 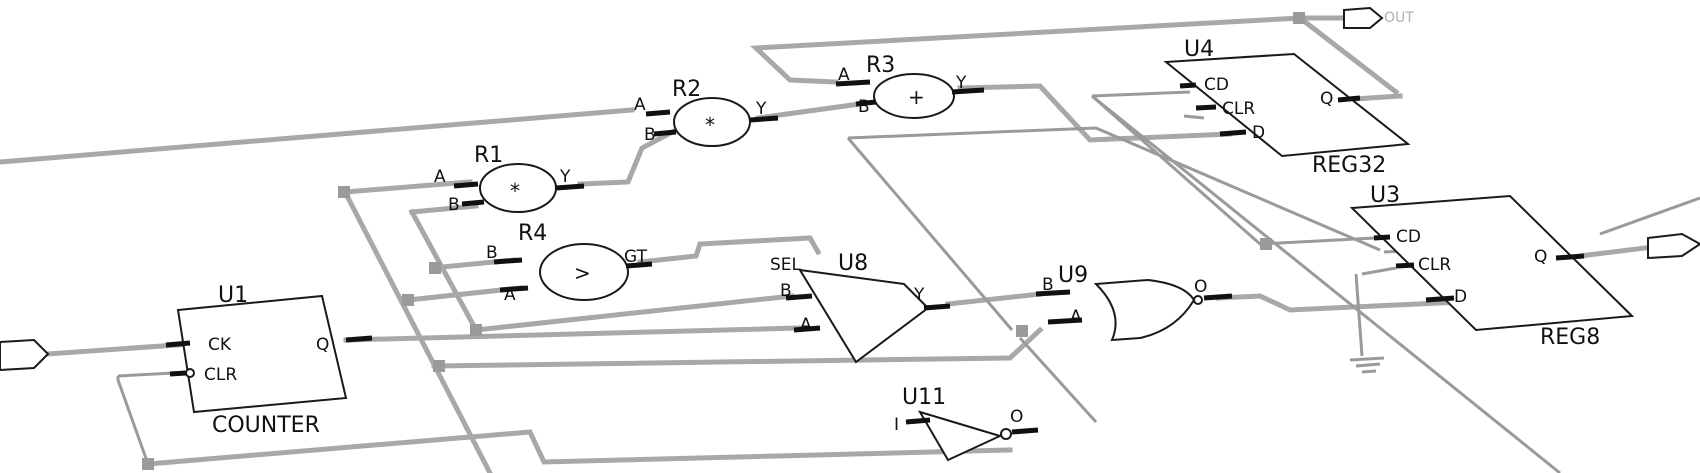 I want to click on u3-pin-d, so click(x=1440, y=299).